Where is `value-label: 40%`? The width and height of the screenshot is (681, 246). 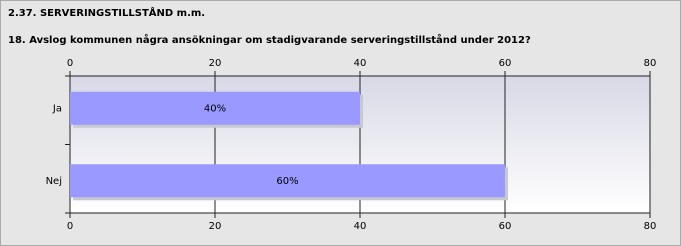
value-label: 40% is located at coordinates (215, 108).